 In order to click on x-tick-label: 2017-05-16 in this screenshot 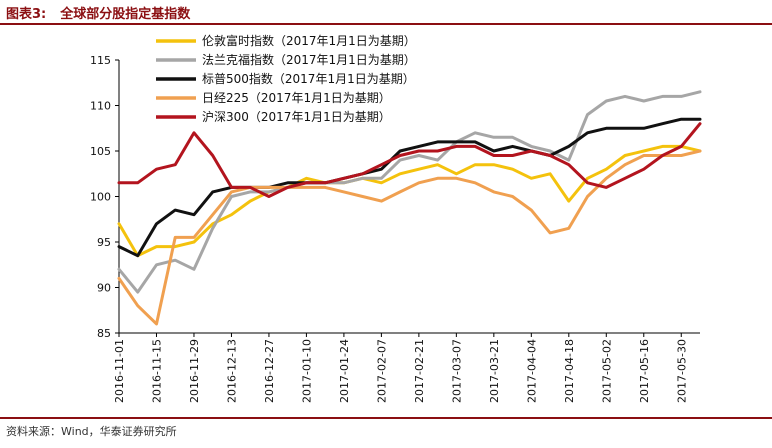, I will do `click(644, 371)`.